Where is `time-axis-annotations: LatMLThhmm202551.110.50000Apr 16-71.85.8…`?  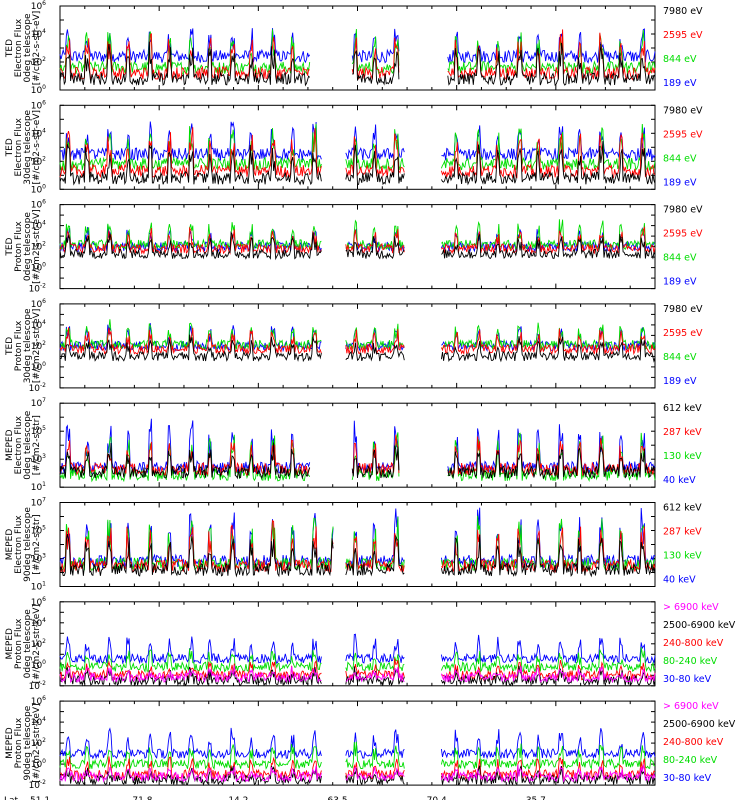
time-axis-annotations: LatMLThhmm202551.110.50000Apr 16-71.85.8… is located at coordinates (275, 798).